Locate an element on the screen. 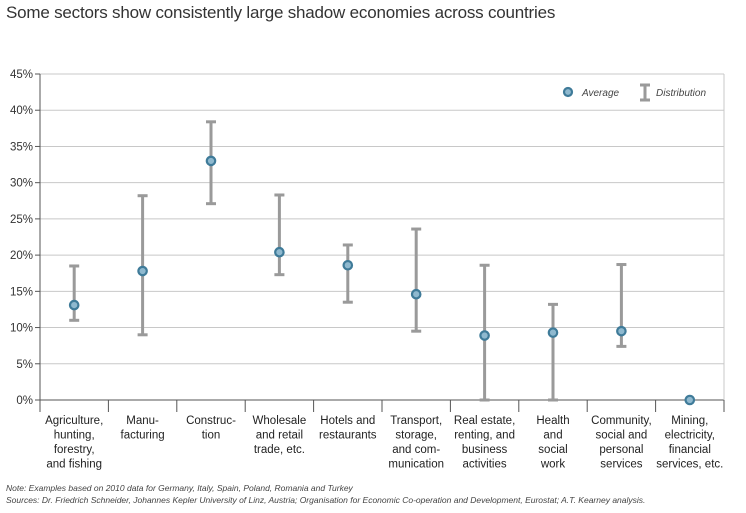 The width and height of the screenshot is (746, 513). y-tick-label: 0% is located at coordinates (24, 401).